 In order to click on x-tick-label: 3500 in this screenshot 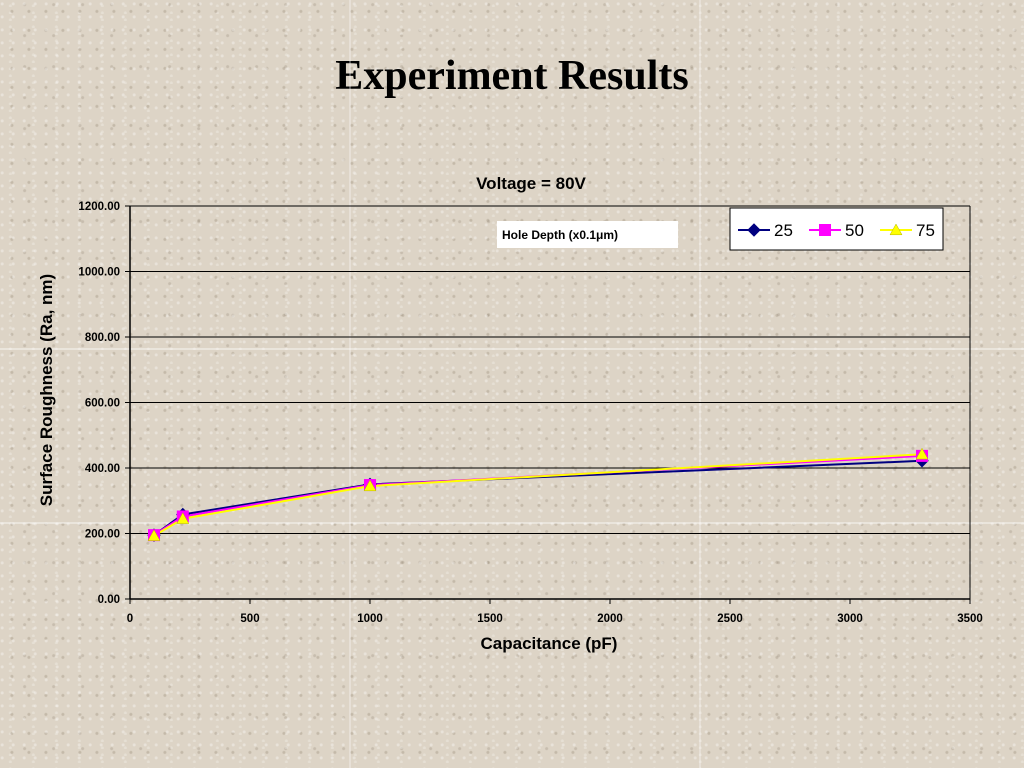, I will do `click(970, 619)`.